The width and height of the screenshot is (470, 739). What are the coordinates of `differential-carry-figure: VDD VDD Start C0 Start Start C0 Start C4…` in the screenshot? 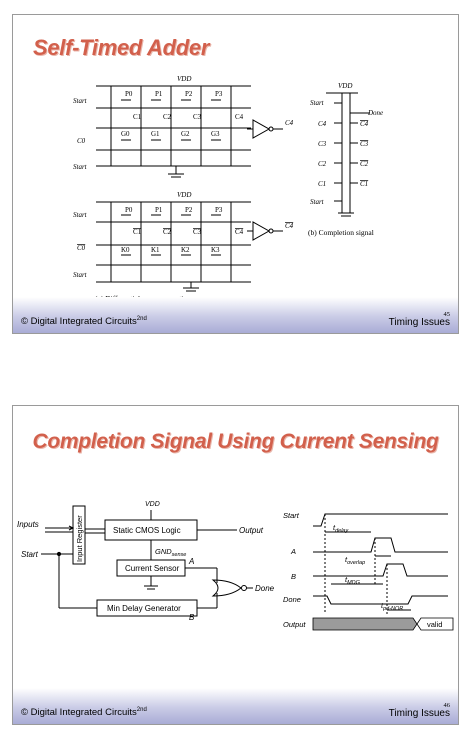 It's located at (183, 189).